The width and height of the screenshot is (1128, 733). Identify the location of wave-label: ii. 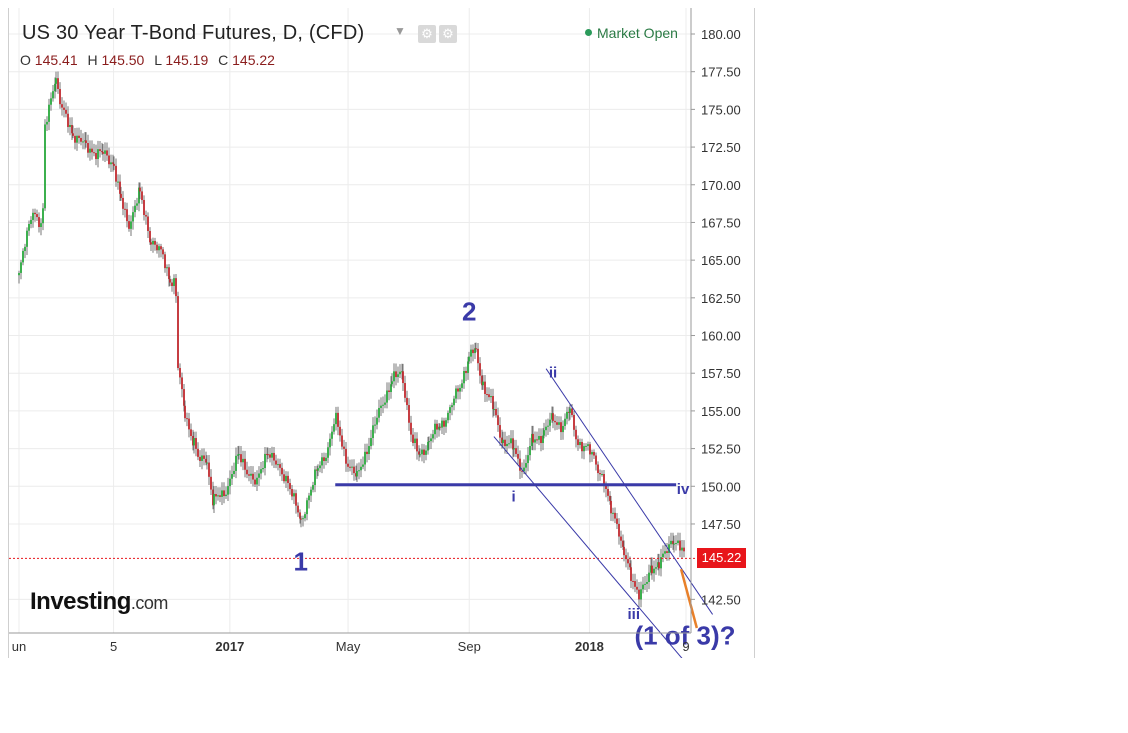
(553, 373).